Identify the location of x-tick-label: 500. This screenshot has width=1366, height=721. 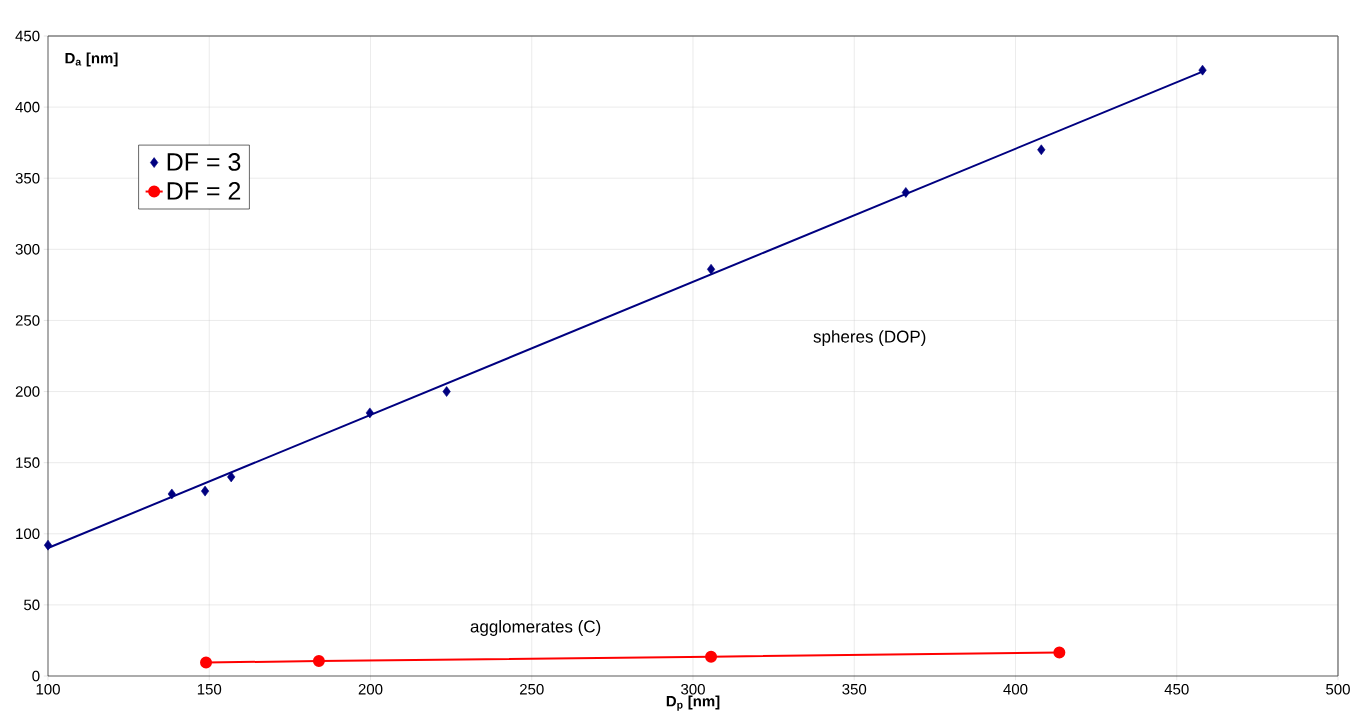
(1338, 689).